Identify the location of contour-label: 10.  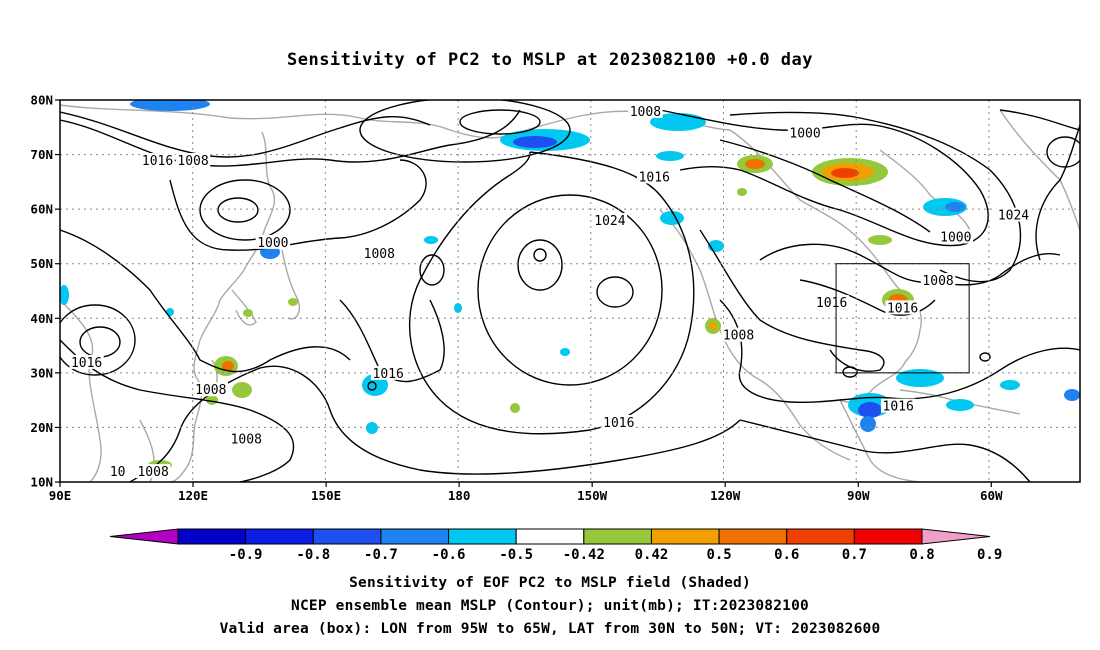
(118, 472).